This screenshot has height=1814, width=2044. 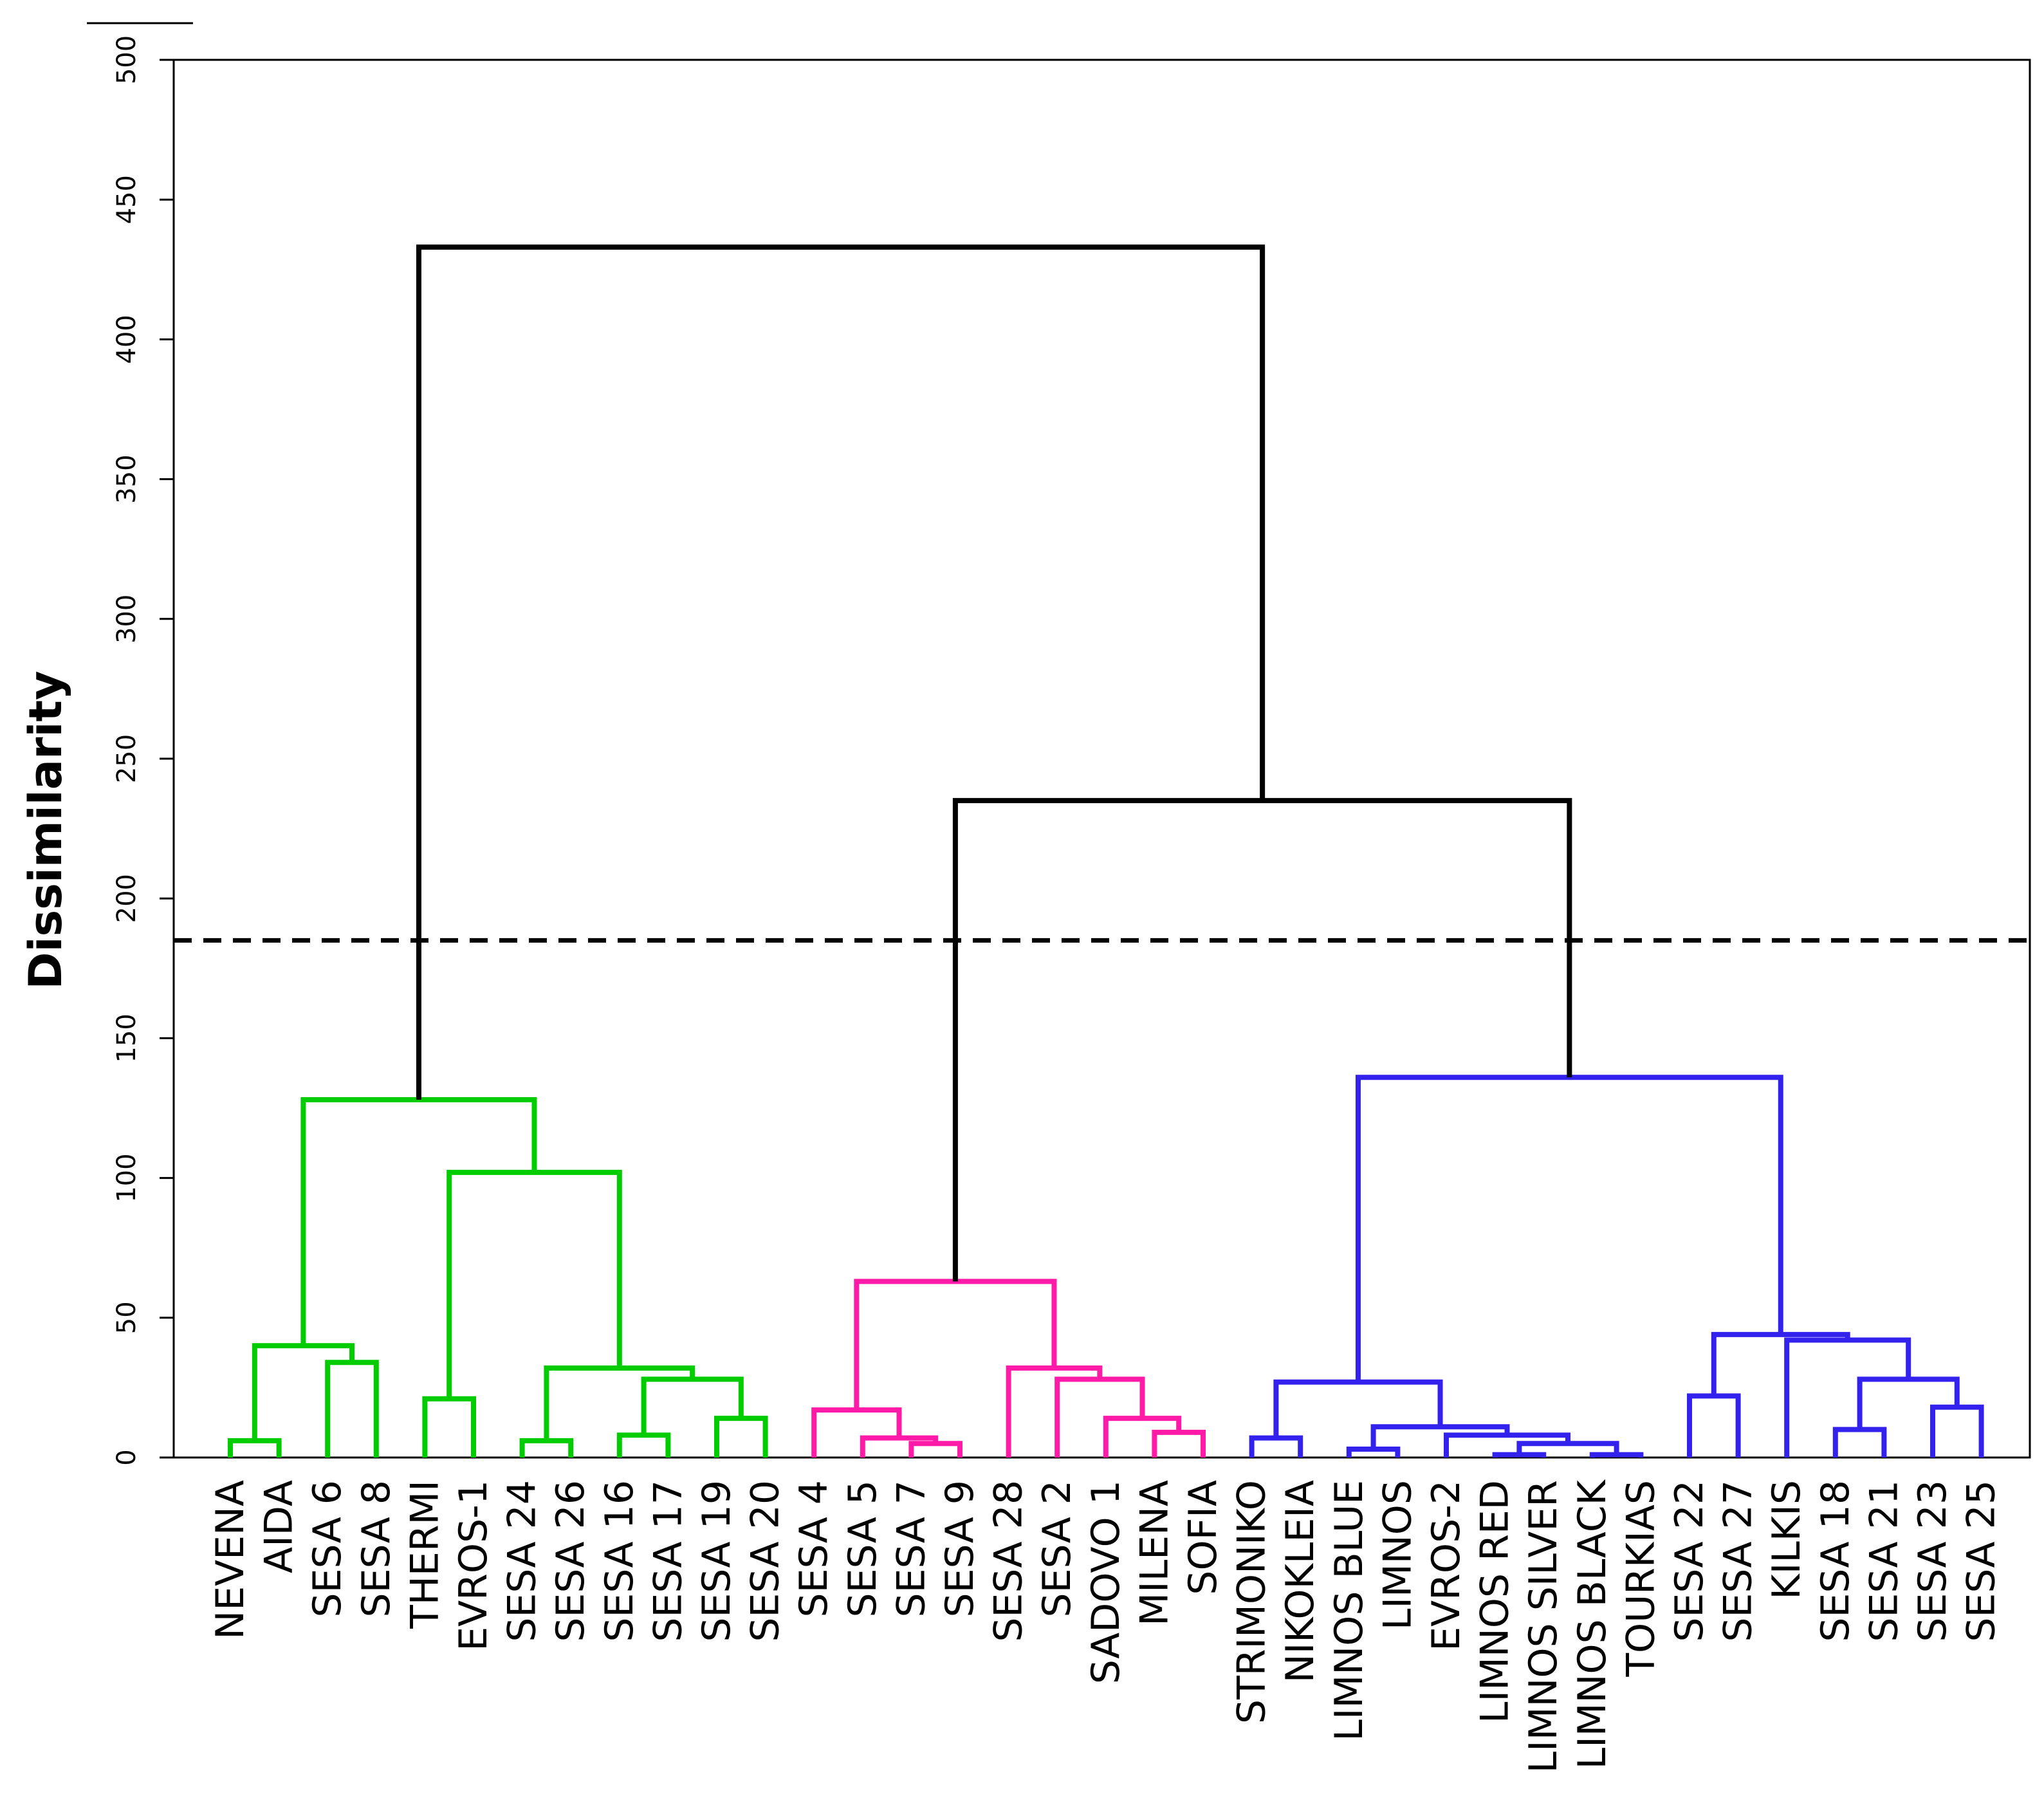 What do you see at coordinates (376, 1549) in the screenshot?
I see `leaf-label: SESA 8` at bounding box center [376, 1549].